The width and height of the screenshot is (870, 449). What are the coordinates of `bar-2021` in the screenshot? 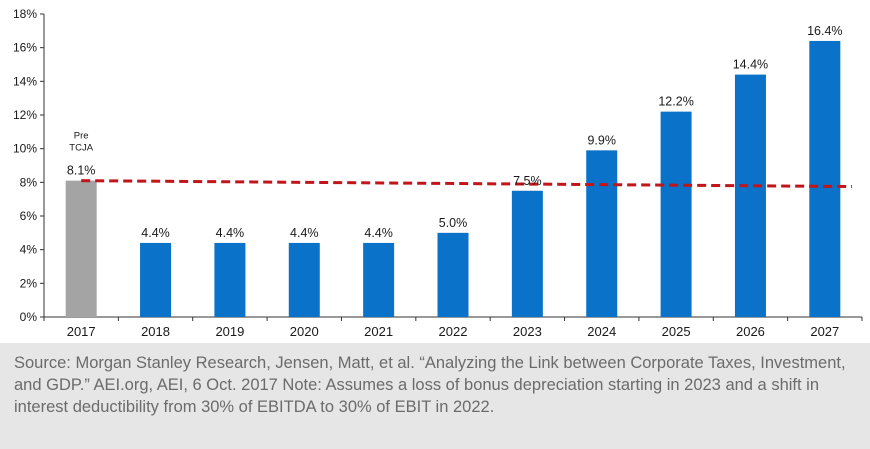 It's located at (379, 279).